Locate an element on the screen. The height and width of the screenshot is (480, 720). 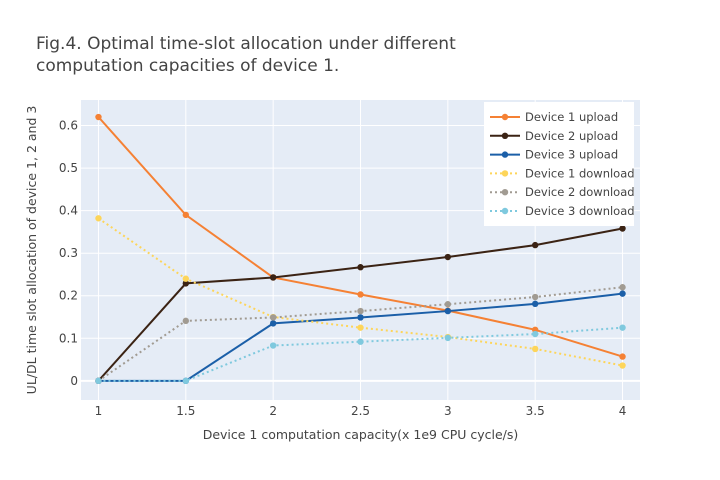
y-tick-label: 0.6 is located at coordinates (68, 126).